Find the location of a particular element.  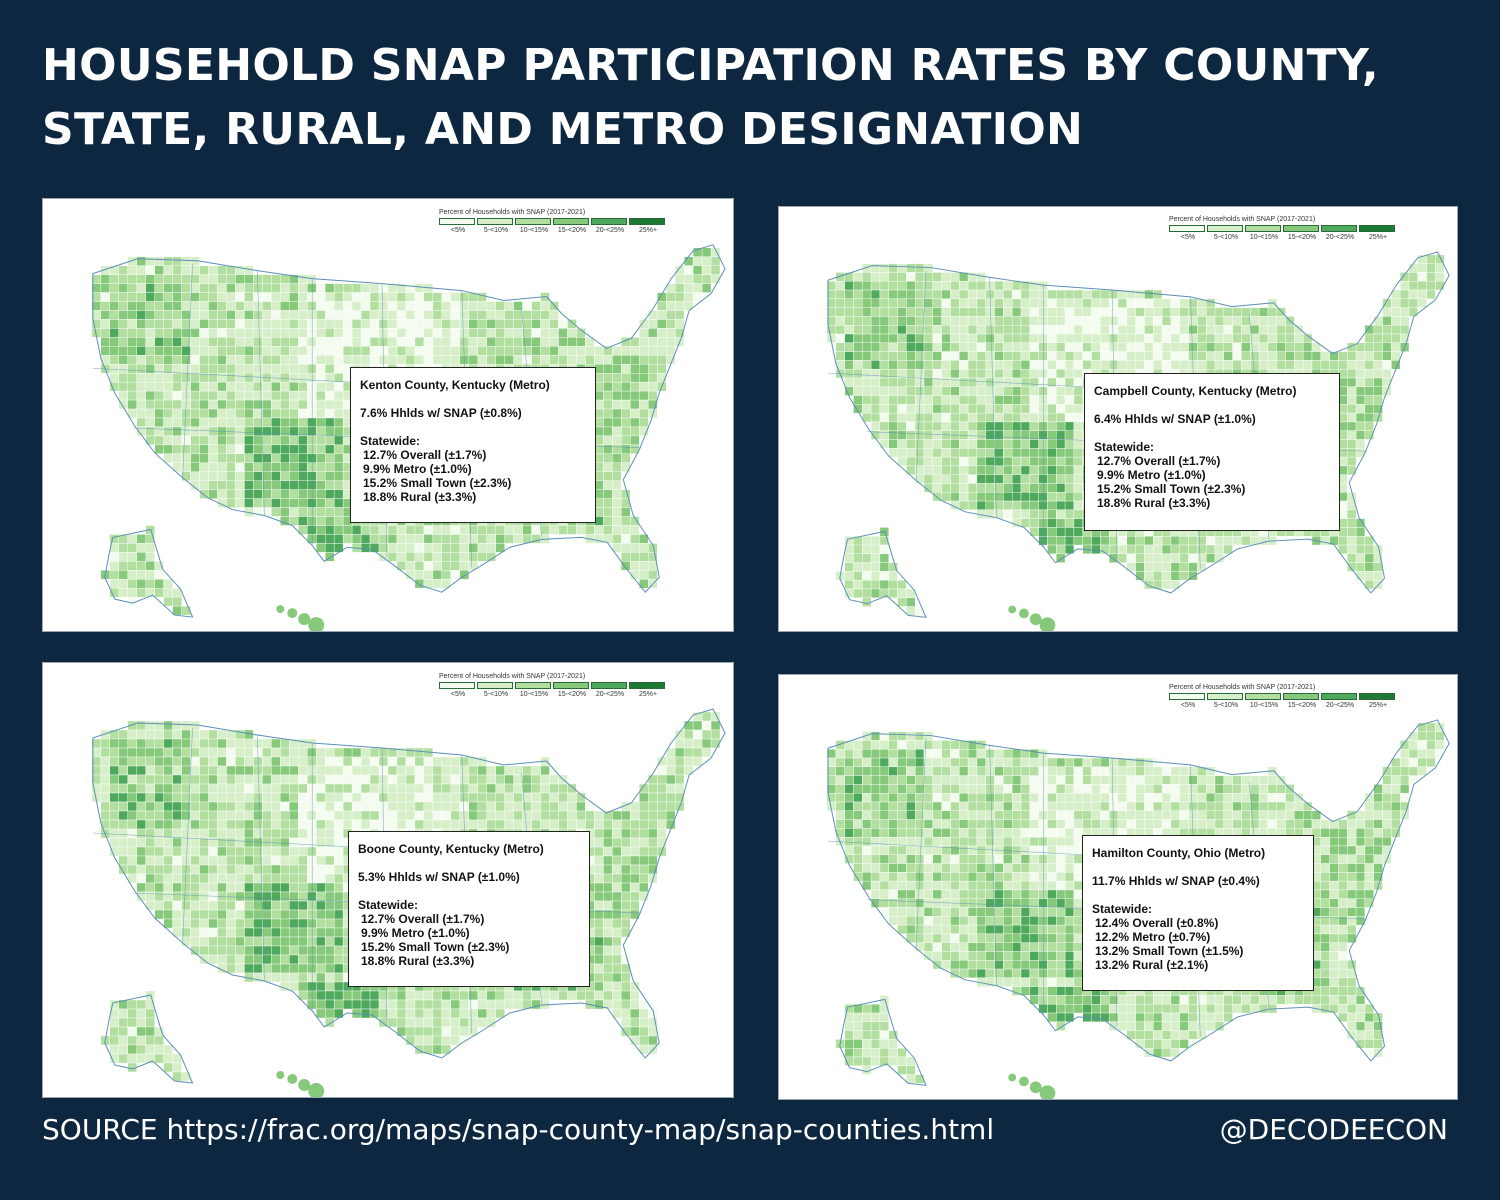

county-cells is located at coordinates (406, 896).